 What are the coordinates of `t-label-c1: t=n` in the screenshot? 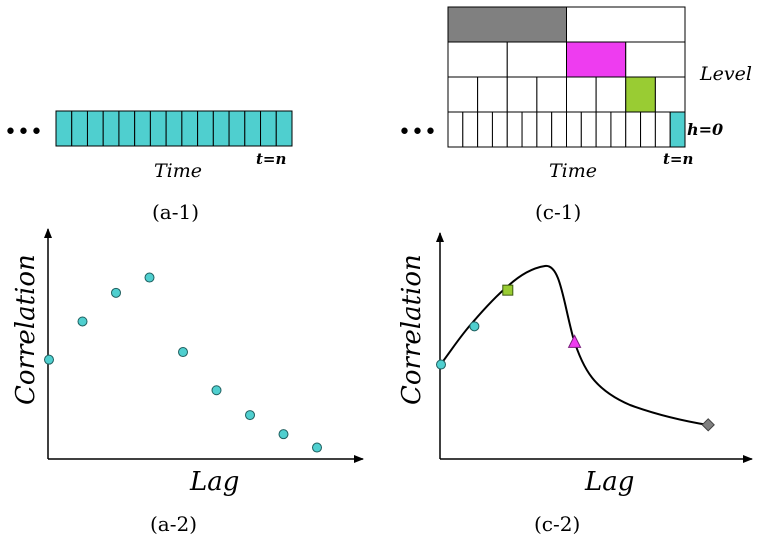 It's located at (678, 159).